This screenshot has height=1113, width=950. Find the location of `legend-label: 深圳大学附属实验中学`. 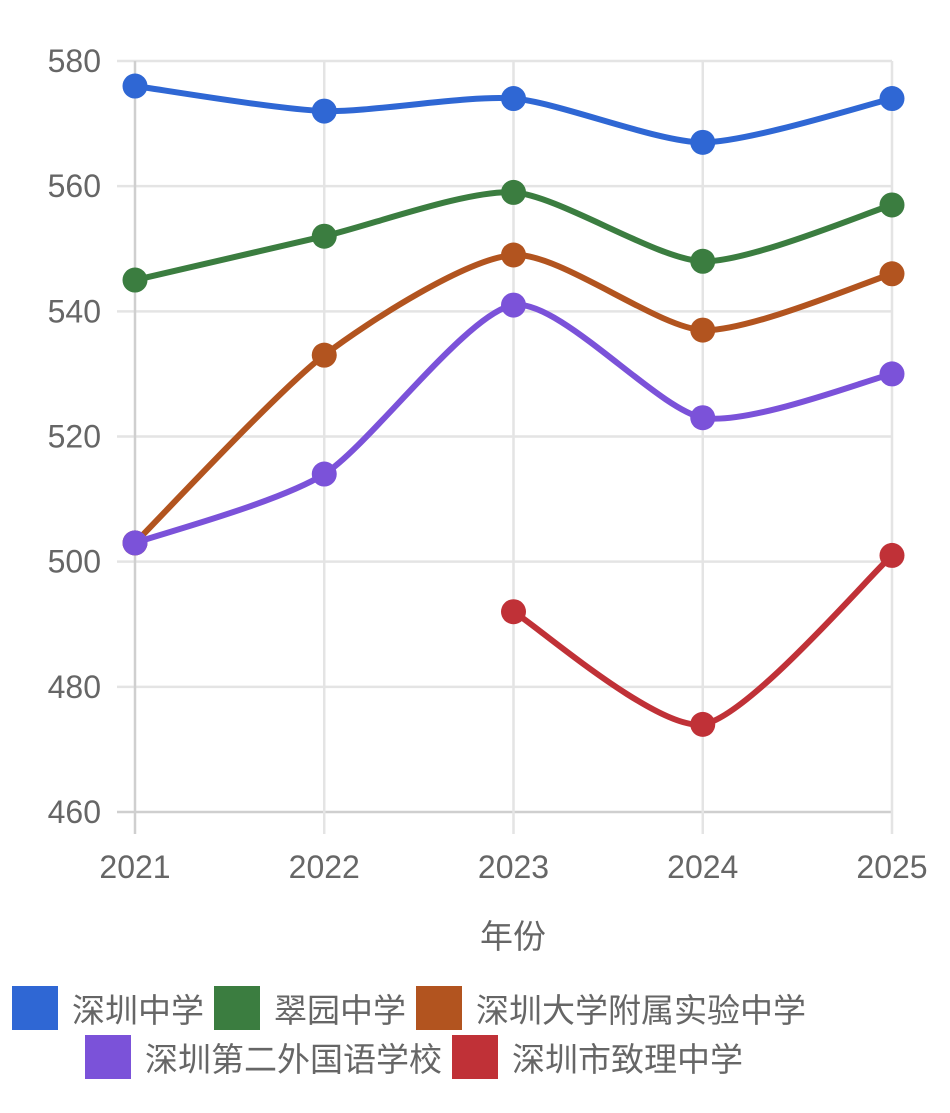

legend-label: 深圳大学附属实验中学 is located at coordinates (641, 1010).